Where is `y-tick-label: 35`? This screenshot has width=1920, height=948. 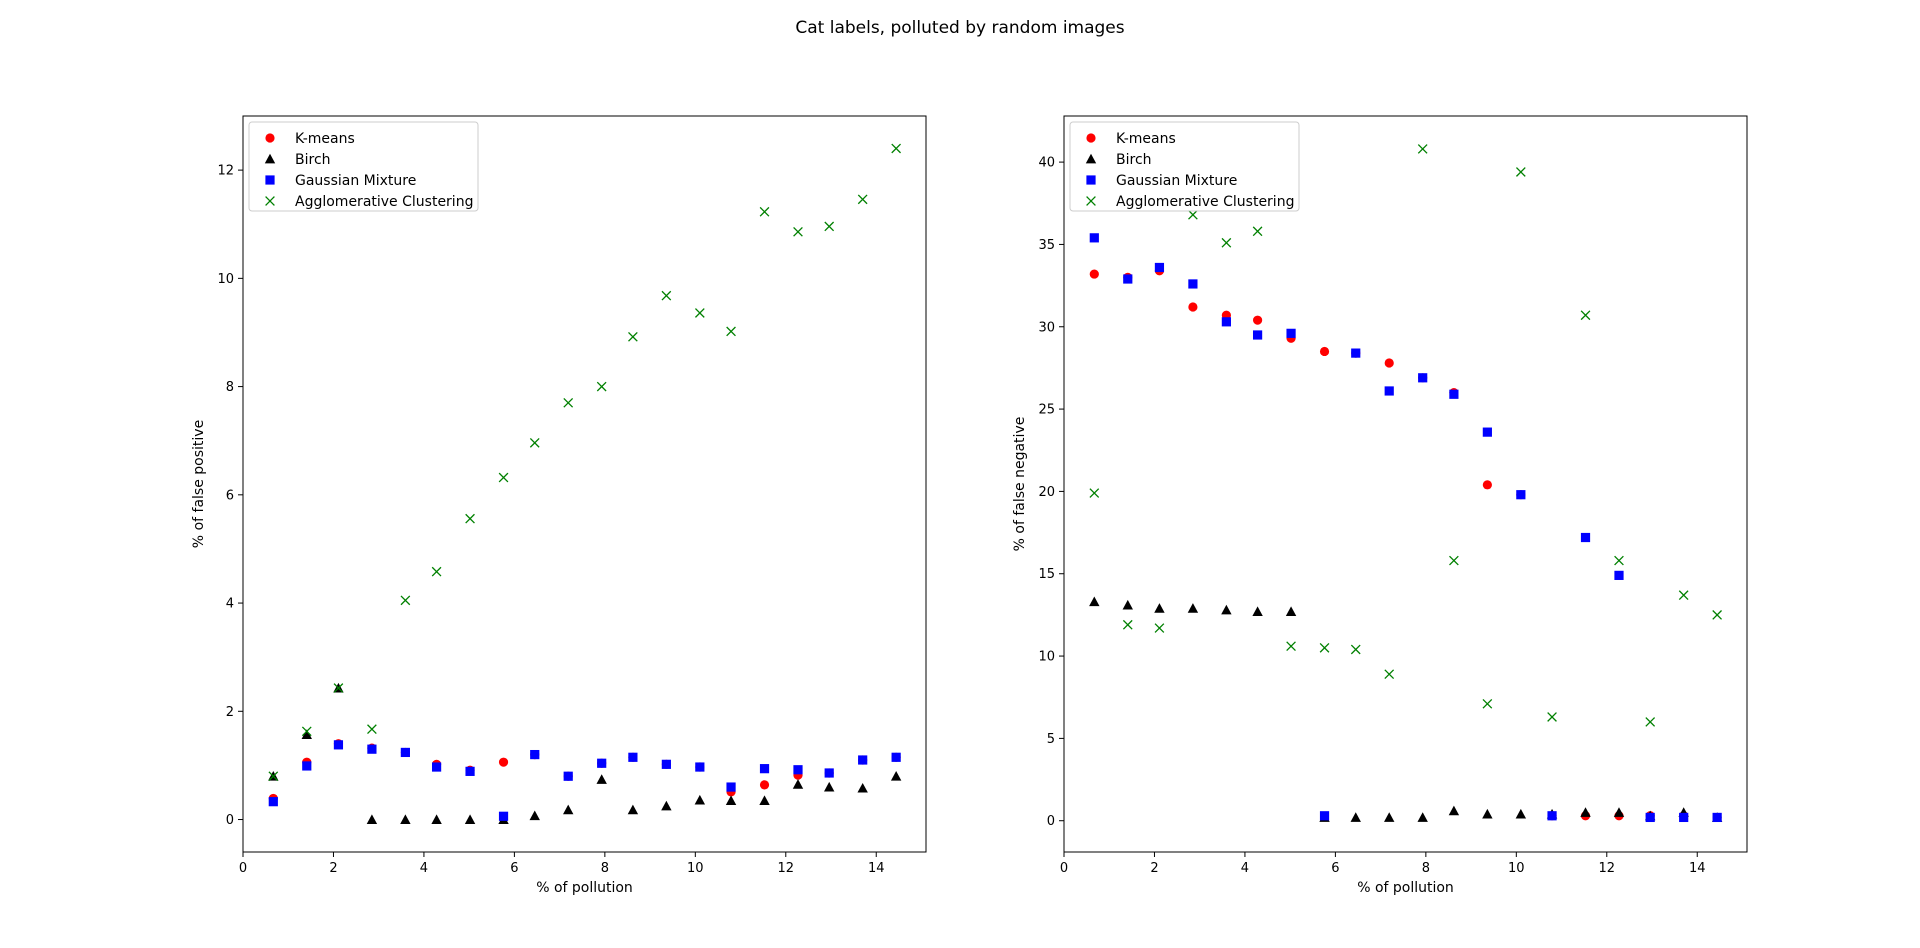
y-tick-label: 35 is located at coordinates (1046, 245).